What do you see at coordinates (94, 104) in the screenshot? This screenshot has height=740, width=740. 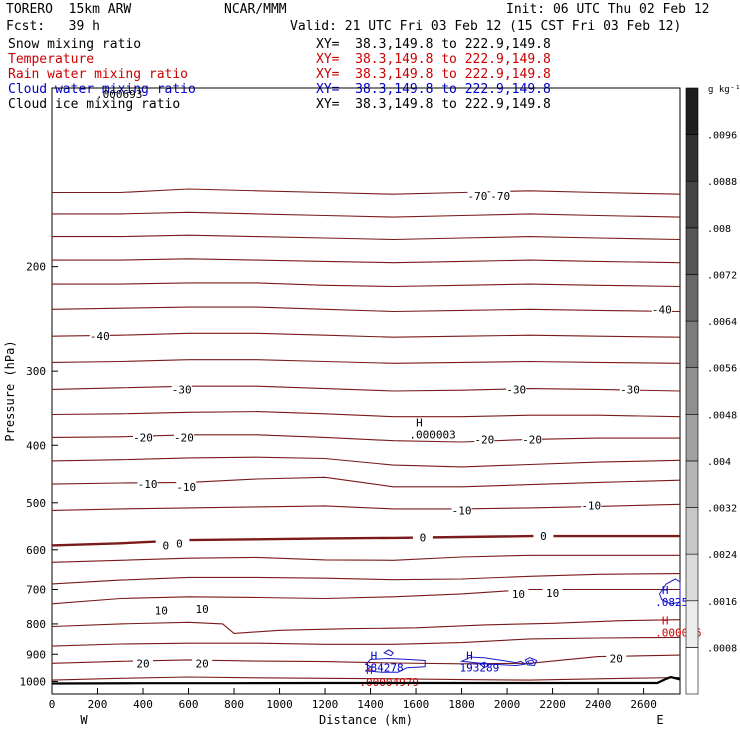 I see `field-cloud-ice: Cloud ice mixing ratio` at bounding box center [94, 104].